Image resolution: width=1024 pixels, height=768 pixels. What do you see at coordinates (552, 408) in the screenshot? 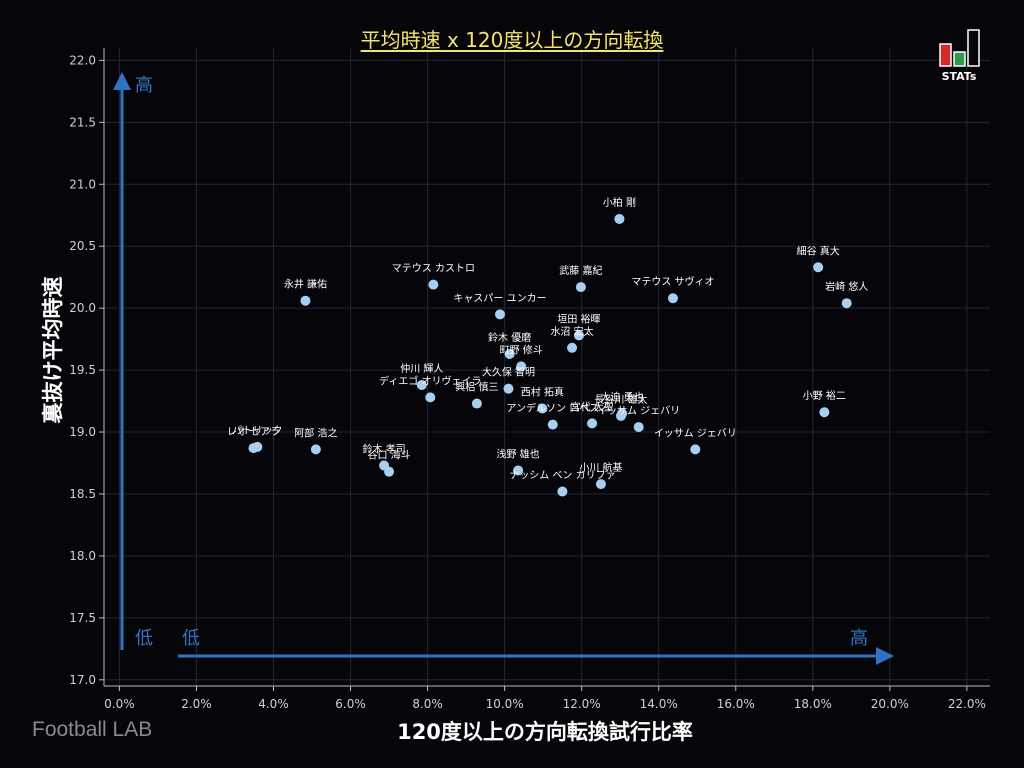
I see `data-point-label: アンデルソン ロペス` at bounding box center [552, 408].